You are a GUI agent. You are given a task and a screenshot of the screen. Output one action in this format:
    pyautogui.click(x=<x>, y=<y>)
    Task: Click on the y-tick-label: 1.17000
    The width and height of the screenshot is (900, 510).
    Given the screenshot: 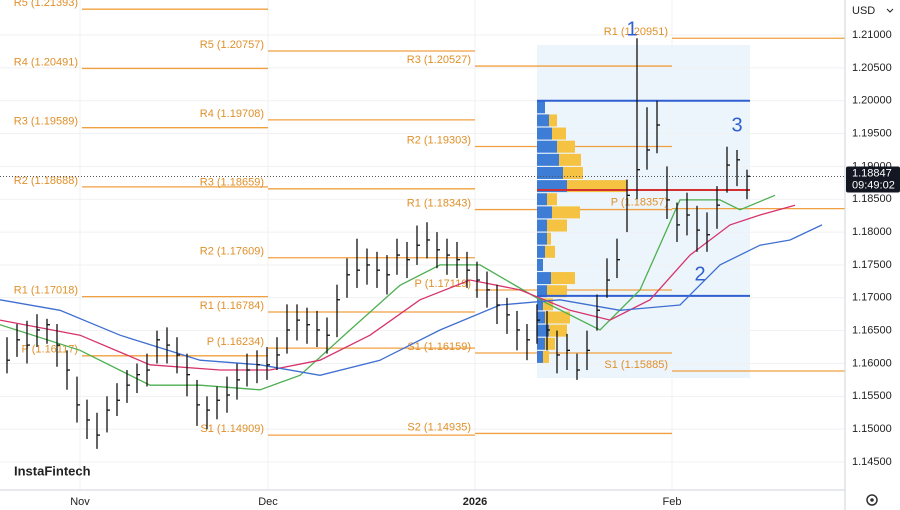 What is the action you would take?
    pyautogui.click(x=872, y=298)
    